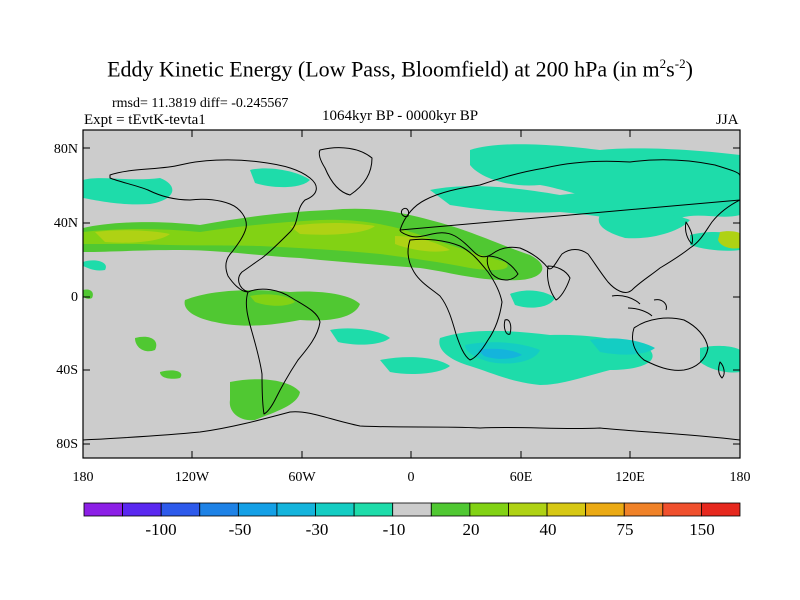 The image size is (800, 600). I want to click on continent-greenland, so click(345, 171).